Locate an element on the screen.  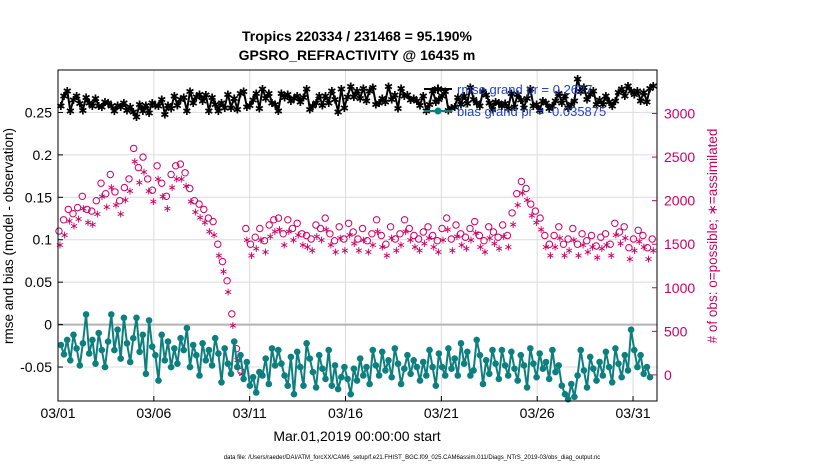
x-tick-label: 03/21 is located at coordinates (441, 413).